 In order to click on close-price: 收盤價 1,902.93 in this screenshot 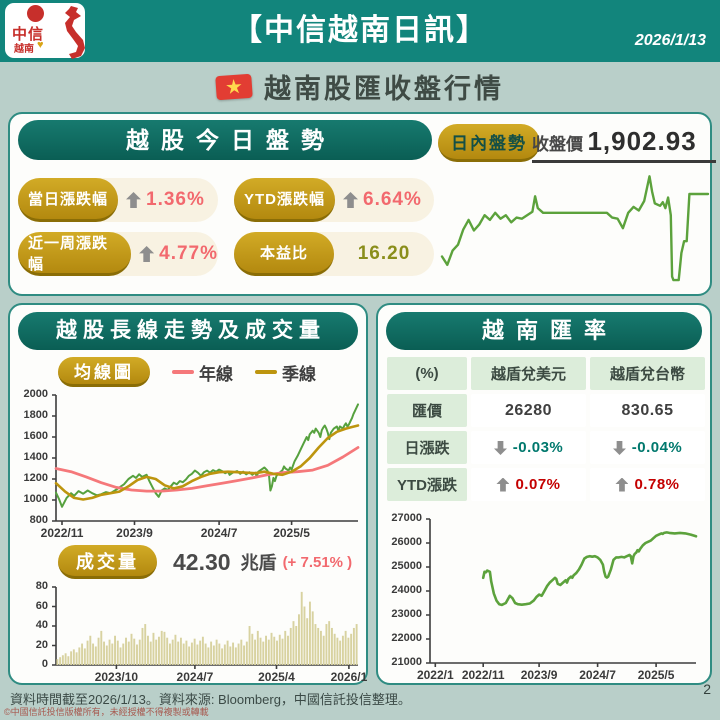, I will do `click(624, 144)`.